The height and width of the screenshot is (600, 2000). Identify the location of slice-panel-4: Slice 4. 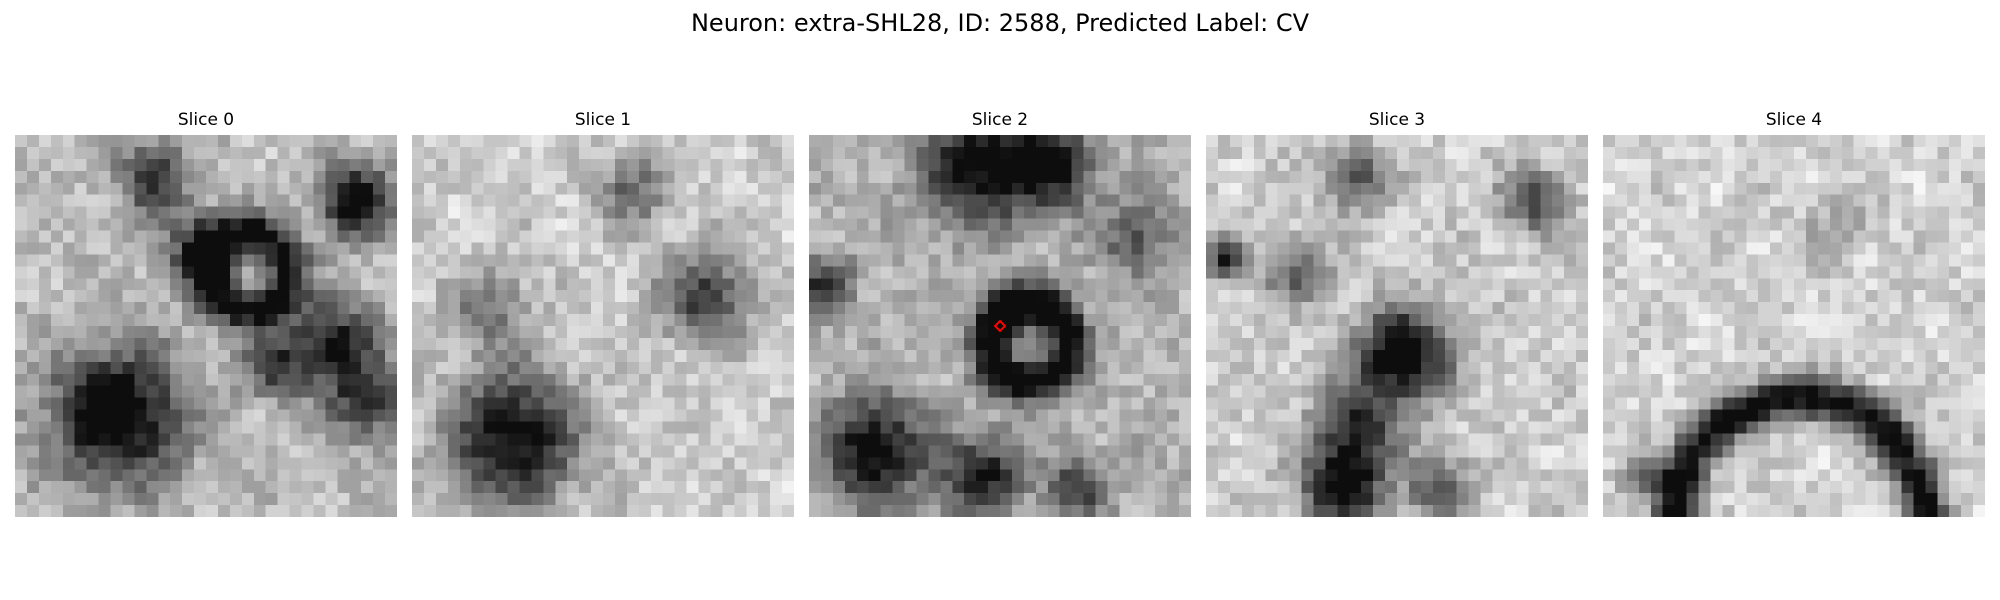
(1794, 312).